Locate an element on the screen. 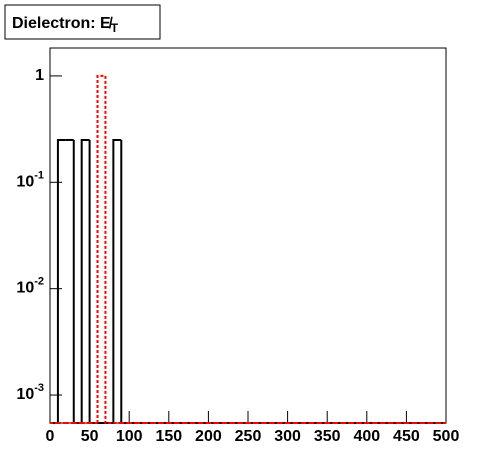 This screenshot has height=472, width=496. x-tick-label: 100 is located at coordinates (129, 436).